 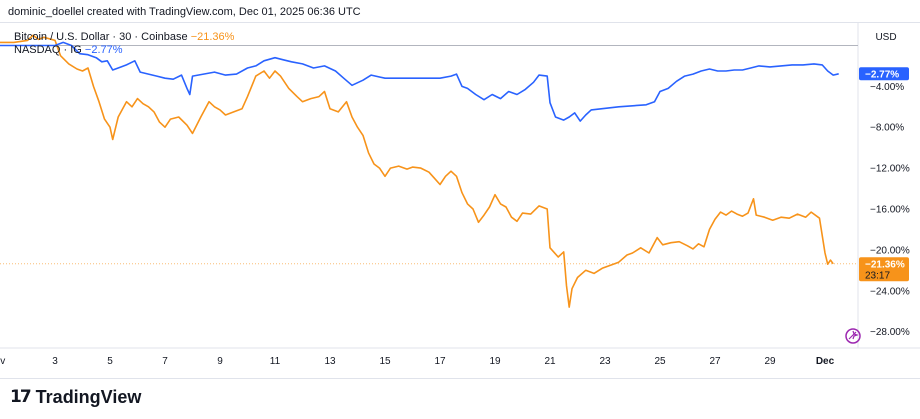 I want to click on ndx-price-tag-value: −2.77%, so click(x=882, y=74).